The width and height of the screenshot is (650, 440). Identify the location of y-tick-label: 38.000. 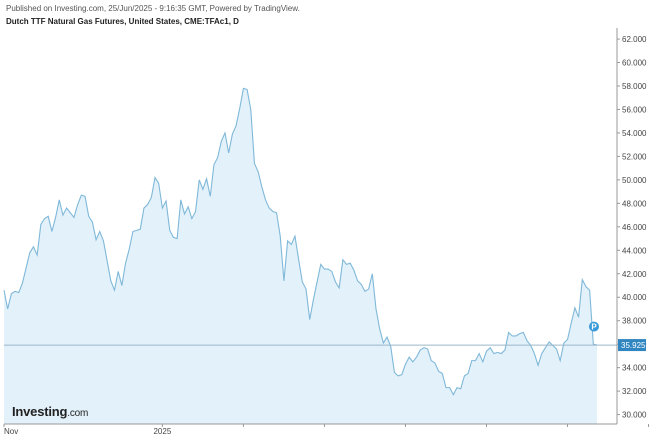
(634, 321).